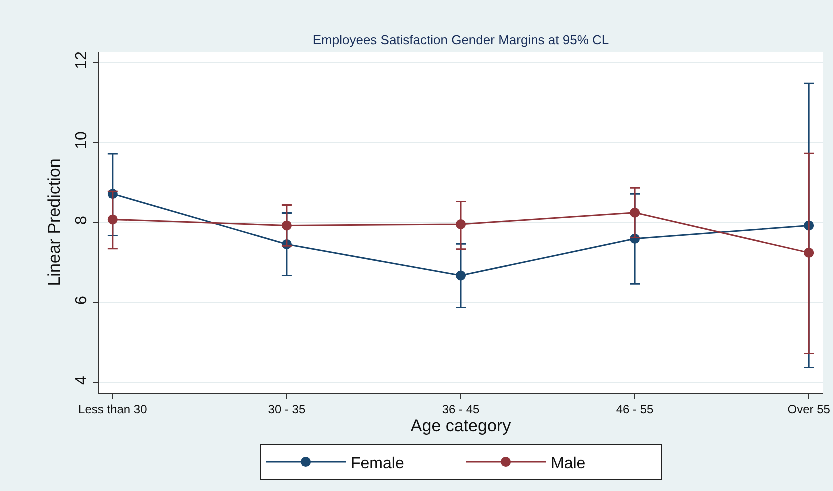 This screenshot has height=491, width=833. Describe the element at coordinates (287, 409) in the screenshot. I see `x-tick-label: 30 - 35` at that location.